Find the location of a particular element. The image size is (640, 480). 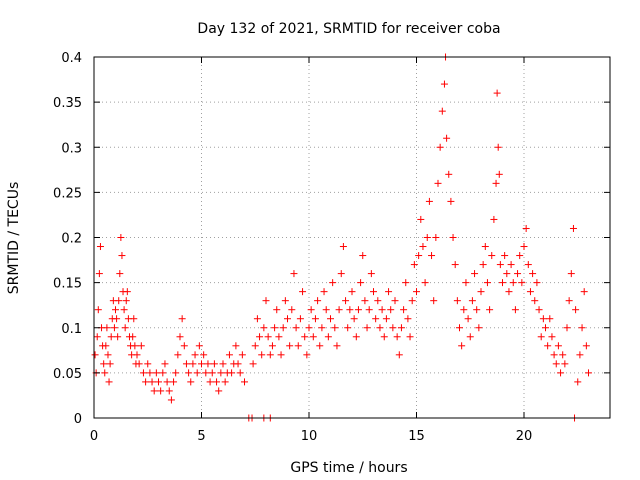

y-axis-label: SRMTID / TECUs is located at coordinates (14, 238).